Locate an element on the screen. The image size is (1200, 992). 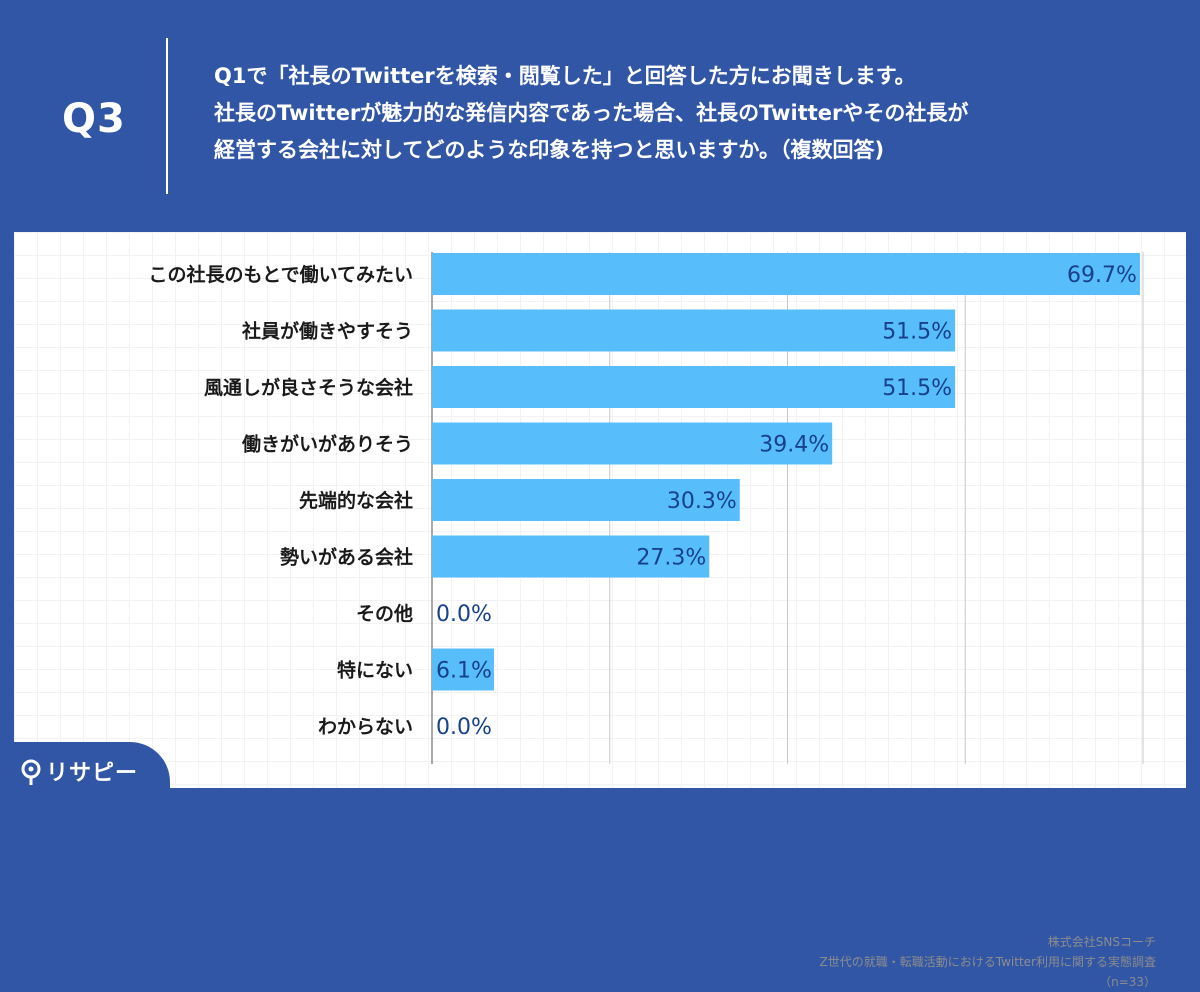
category-label: 風通しが良さそうな会社 is located at coordinates (308, 387).